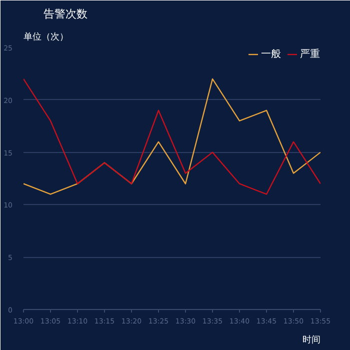 This screenshot has width=350, height=350. I want to click on y-axis-title: 单位（次）, so click(46, 37).